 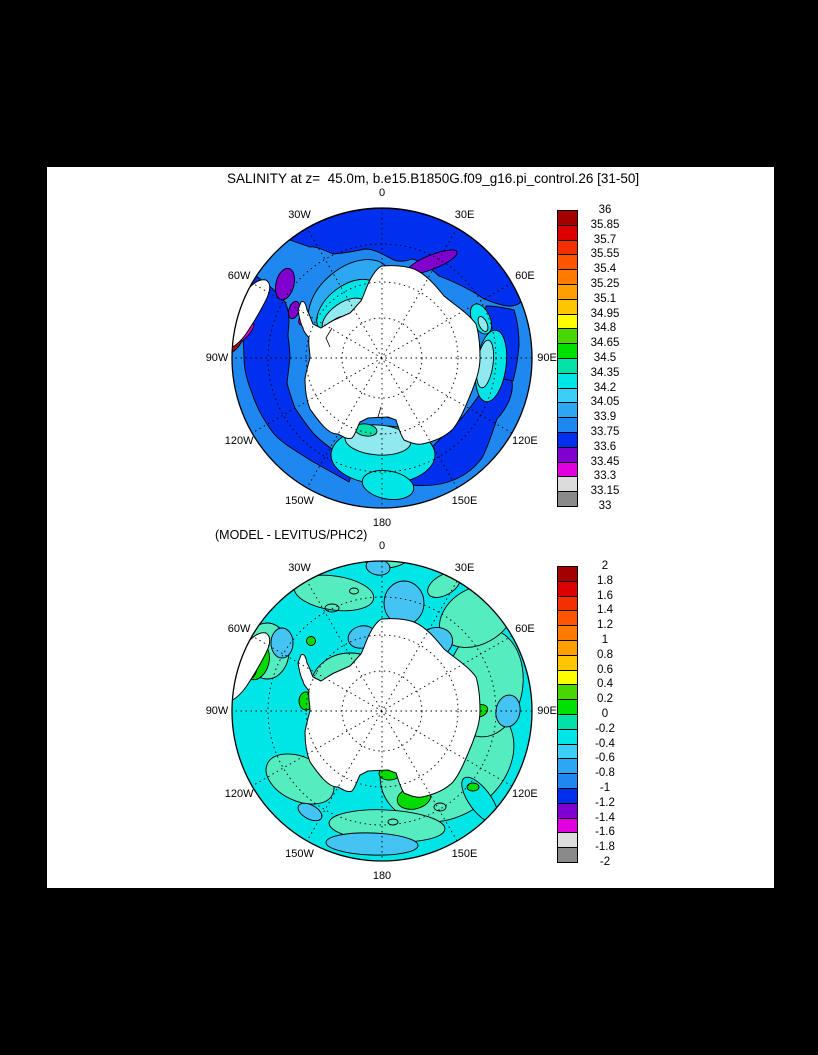 I want to click on colorbar-tick-label: 33.15, so click(x=605, y=491).